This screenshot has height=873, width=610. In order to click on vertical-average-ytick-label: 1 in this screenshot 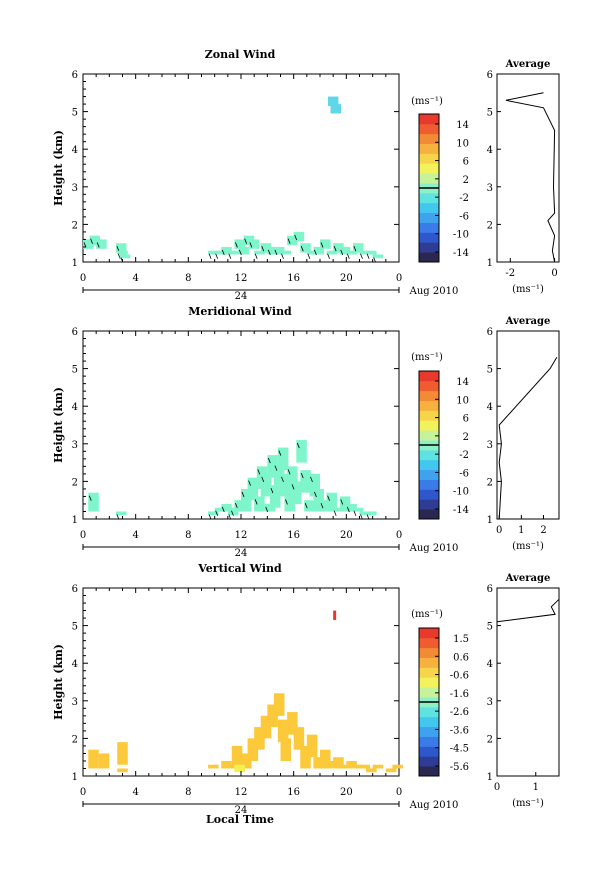, I will do `click(490, 777)`.